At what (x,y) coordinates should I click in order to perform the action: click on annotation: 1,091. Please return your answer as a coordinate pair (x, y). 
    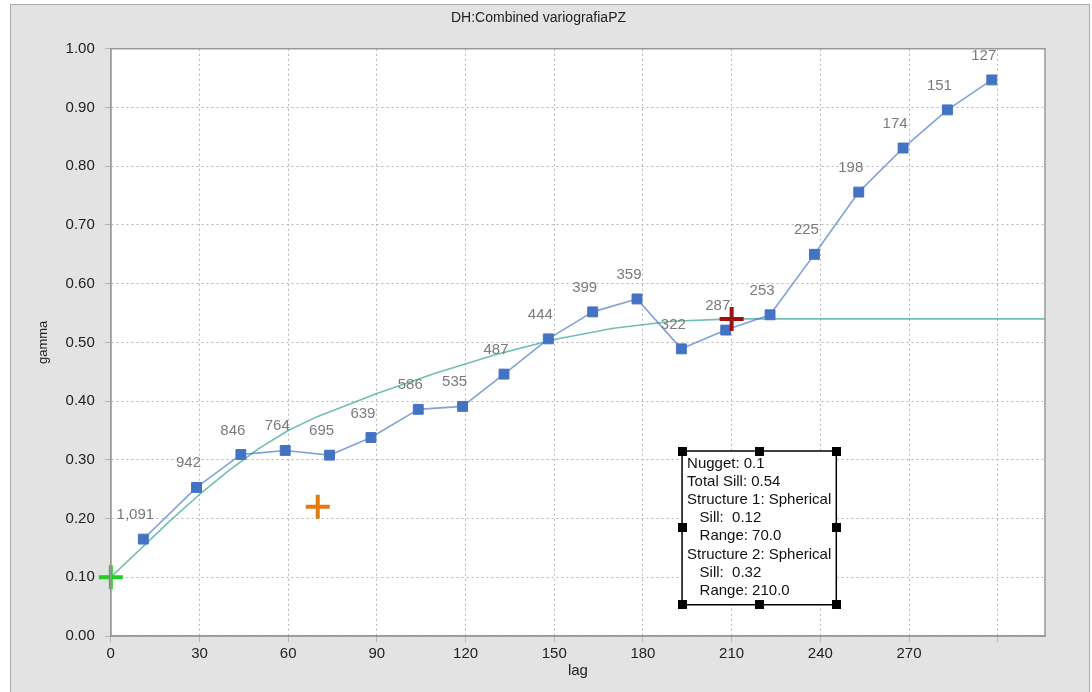
    Looking at the image, I should click on (135, 514).